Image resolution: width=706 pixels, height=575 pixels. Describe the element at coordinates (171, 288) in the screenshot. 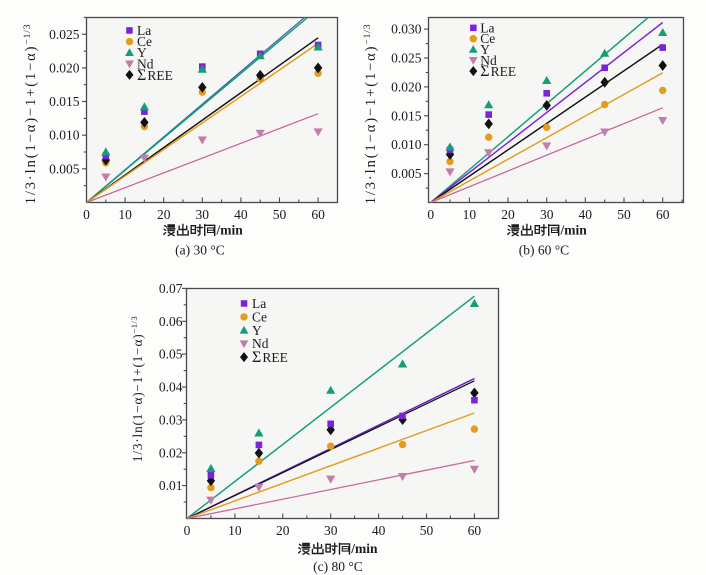

I see `svg-text: 0.07` at that location.